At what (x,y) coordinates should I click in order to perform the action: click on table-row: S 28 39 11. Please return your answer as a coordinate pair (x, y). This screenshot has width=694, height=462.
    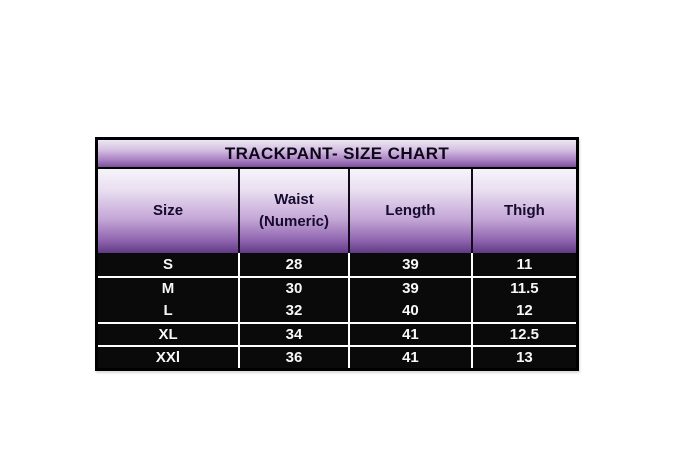
    Looking at the image, I should click on (337, 264).